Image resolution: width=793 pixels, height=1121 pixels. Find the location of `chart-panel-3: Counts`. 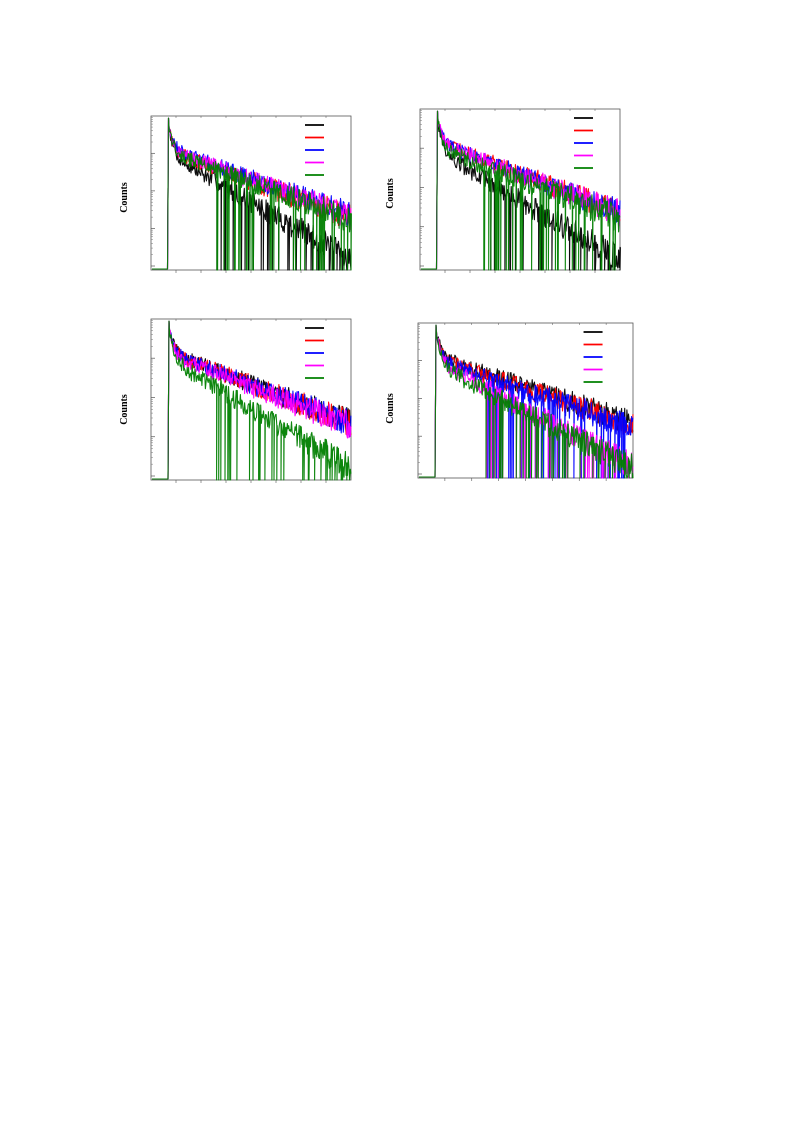

chart-panel-3: Counts is located at coordinates (240, 412).